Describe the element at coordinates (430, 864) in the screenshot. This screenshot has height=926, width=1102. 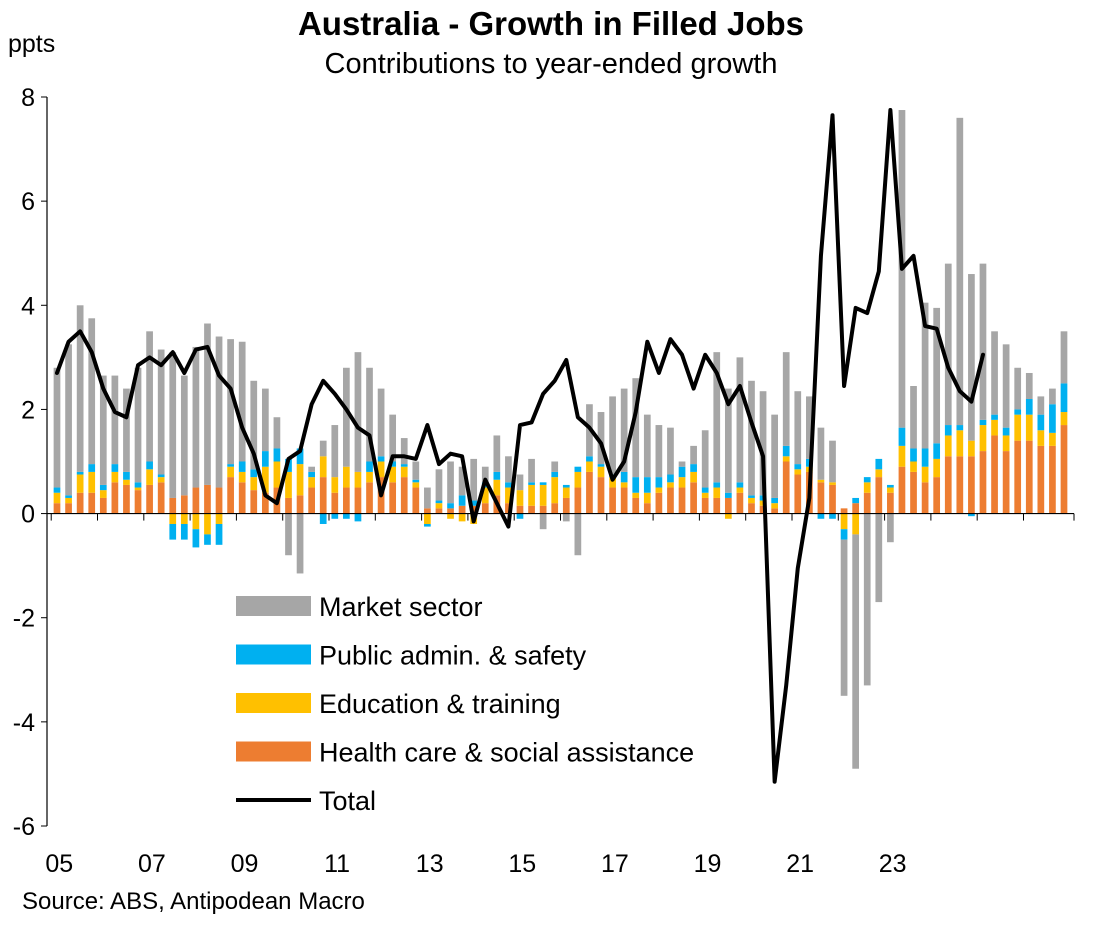
I see `x-tick-label: 13` at that location.